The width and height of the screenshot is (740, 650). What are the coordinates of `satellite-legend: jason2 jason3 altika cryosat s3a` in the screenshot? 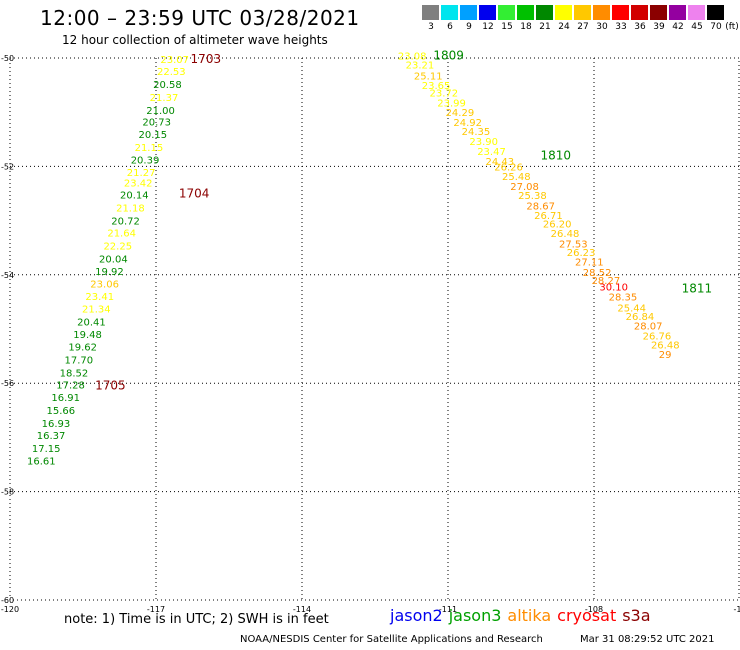 It's located at (523, 615).